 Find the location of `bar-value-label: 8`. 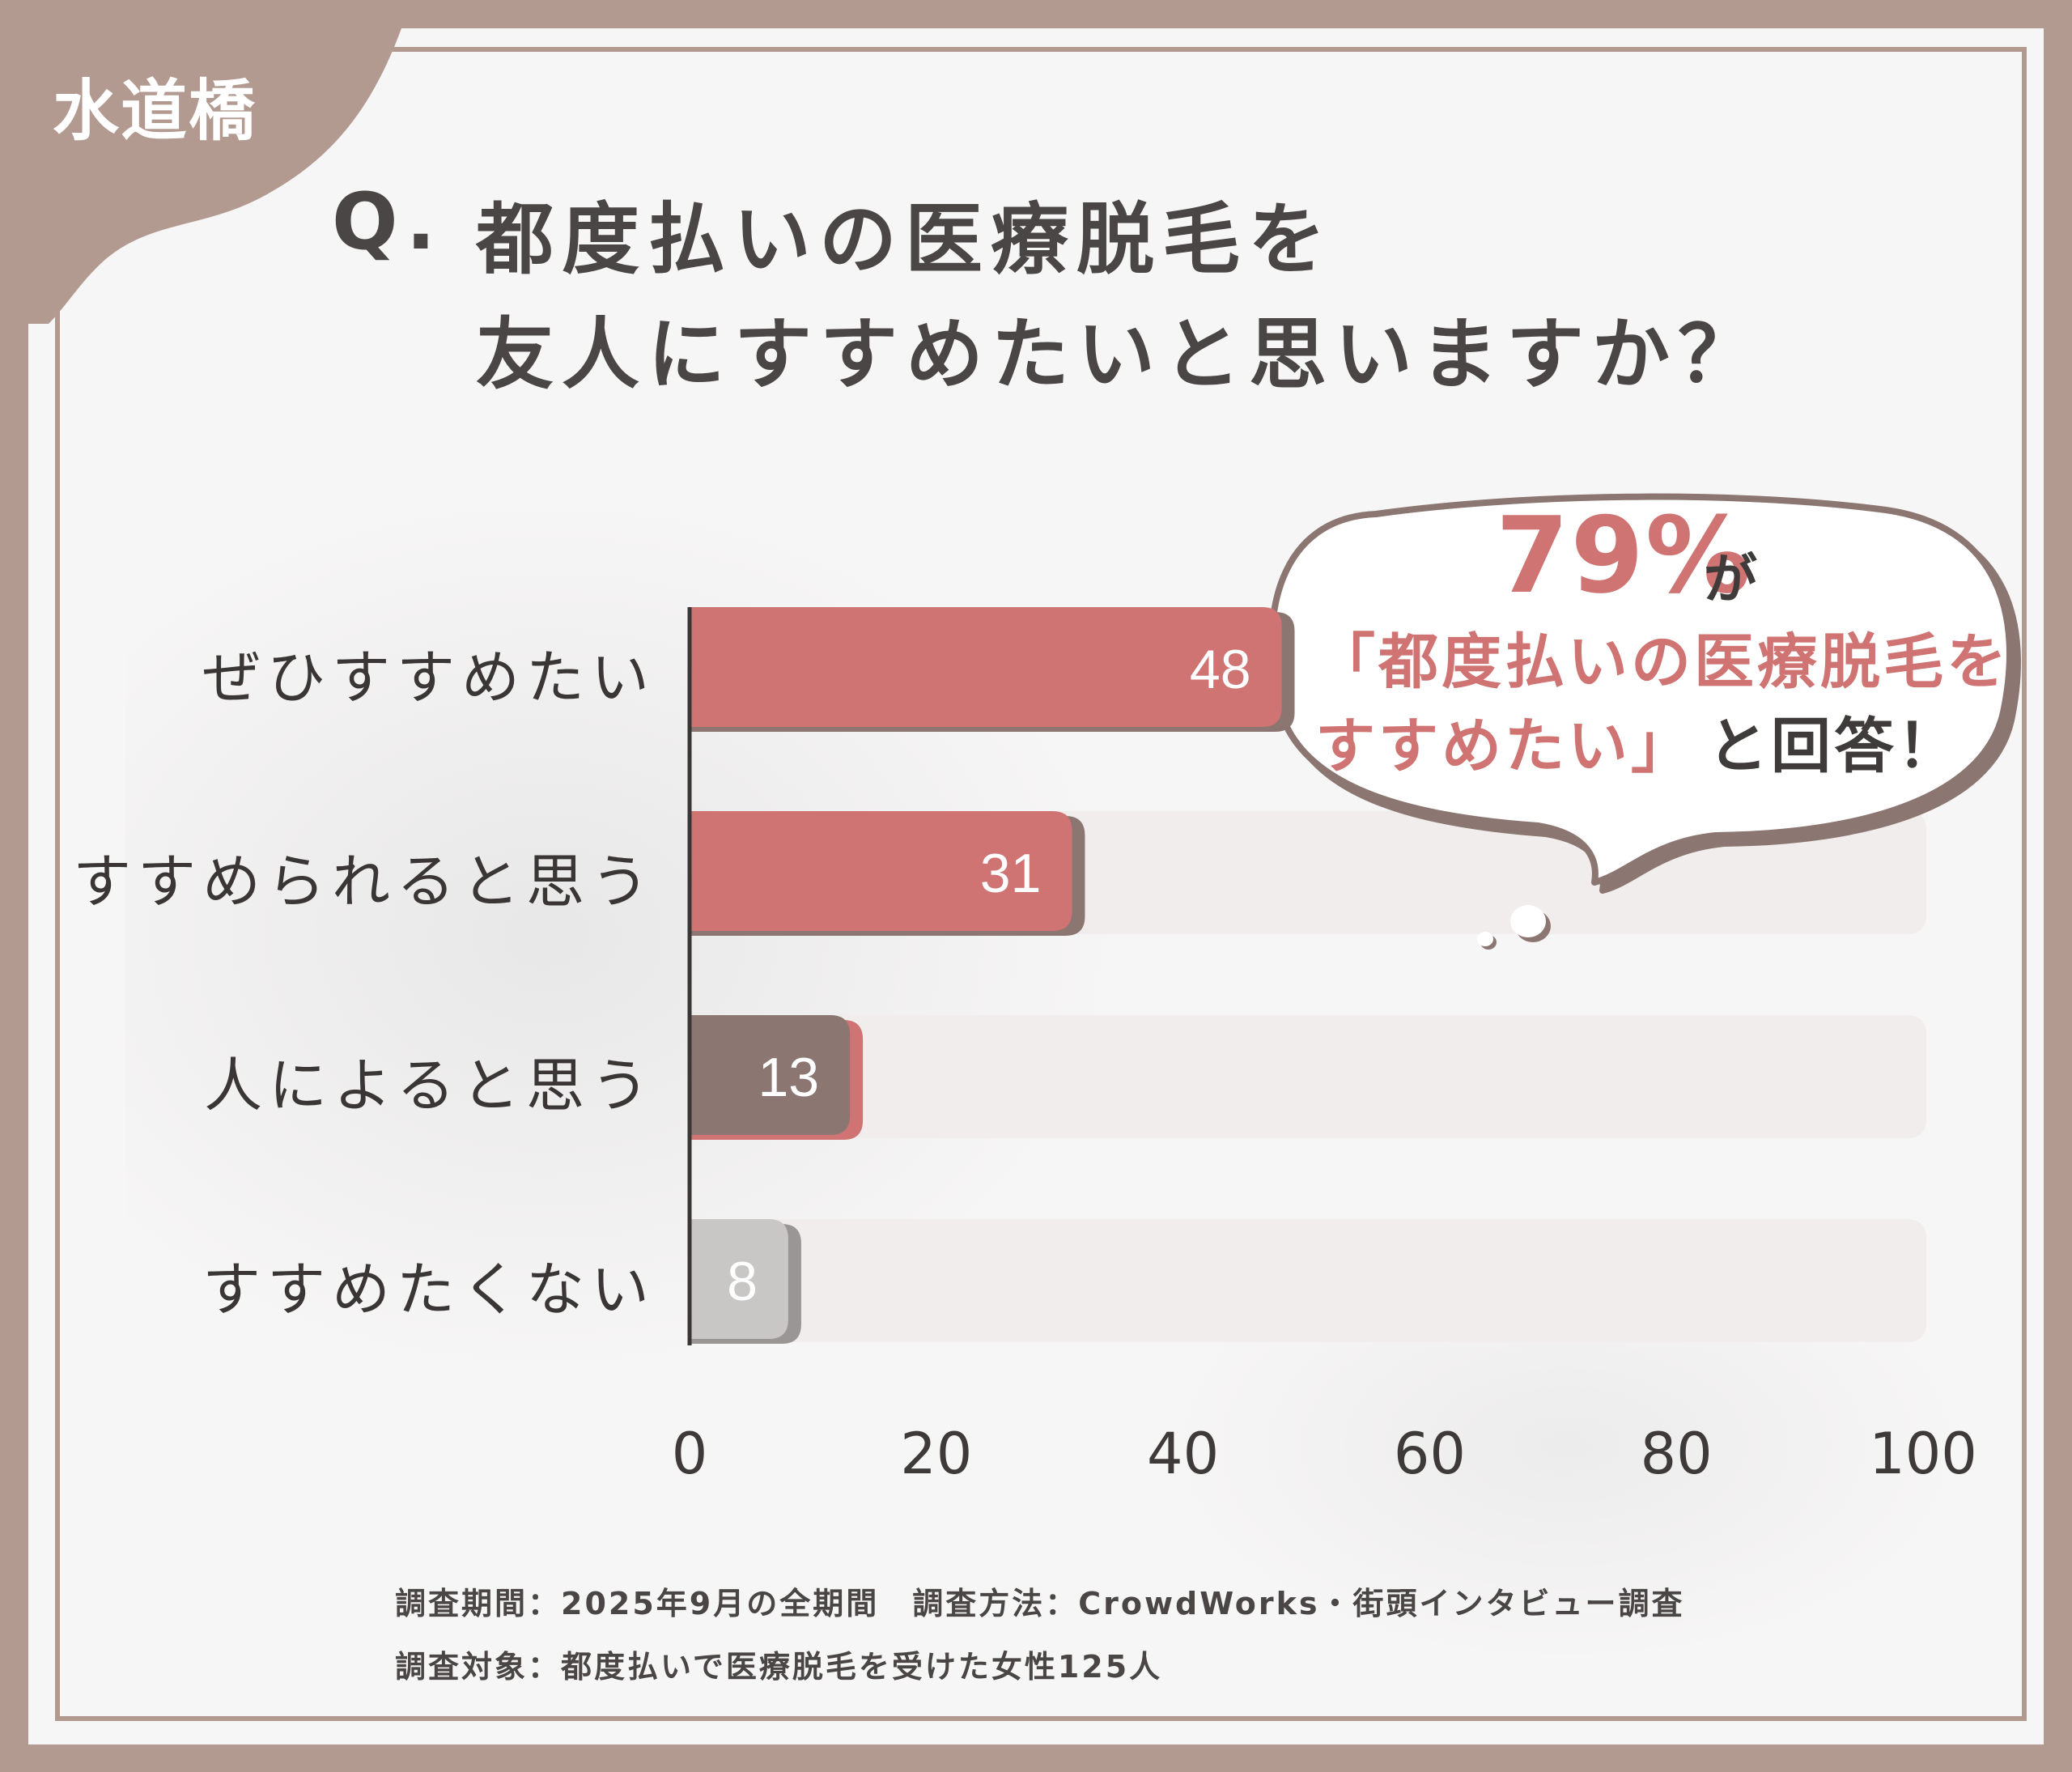

bar-value-label: 8 is located at coordinates (742, 1281).